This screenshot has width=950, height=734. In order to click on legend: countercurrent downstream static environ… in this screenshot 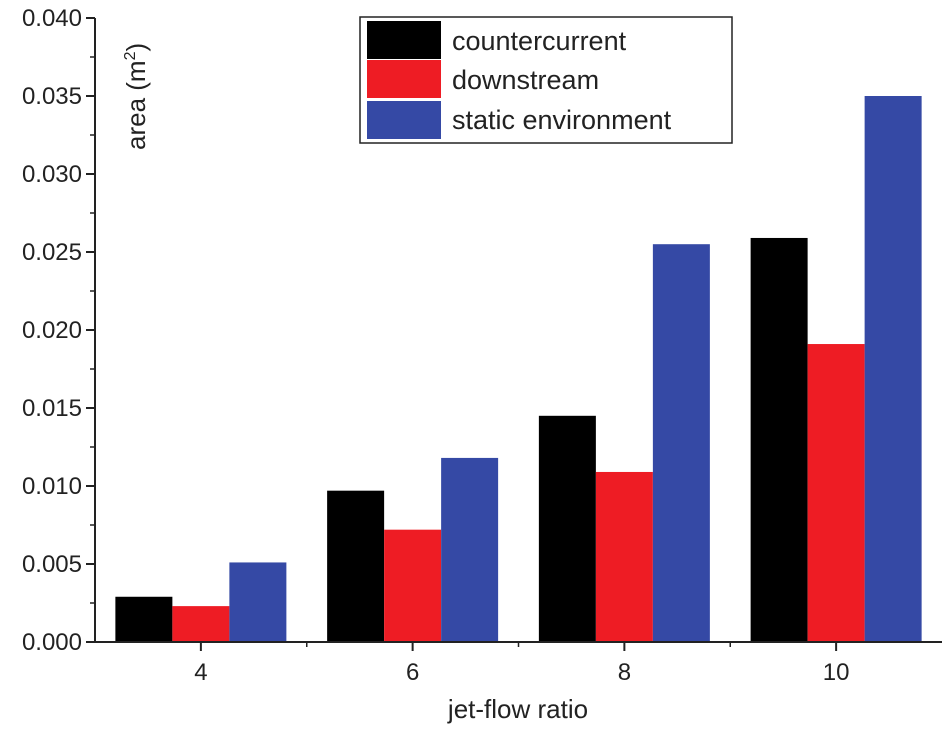, I will do `click(546, 80)`.